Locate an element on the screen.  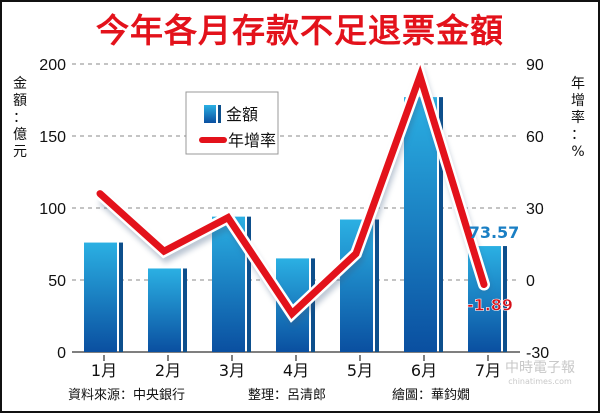
right-tick-label: -30 is located at coordinates (537, 353).